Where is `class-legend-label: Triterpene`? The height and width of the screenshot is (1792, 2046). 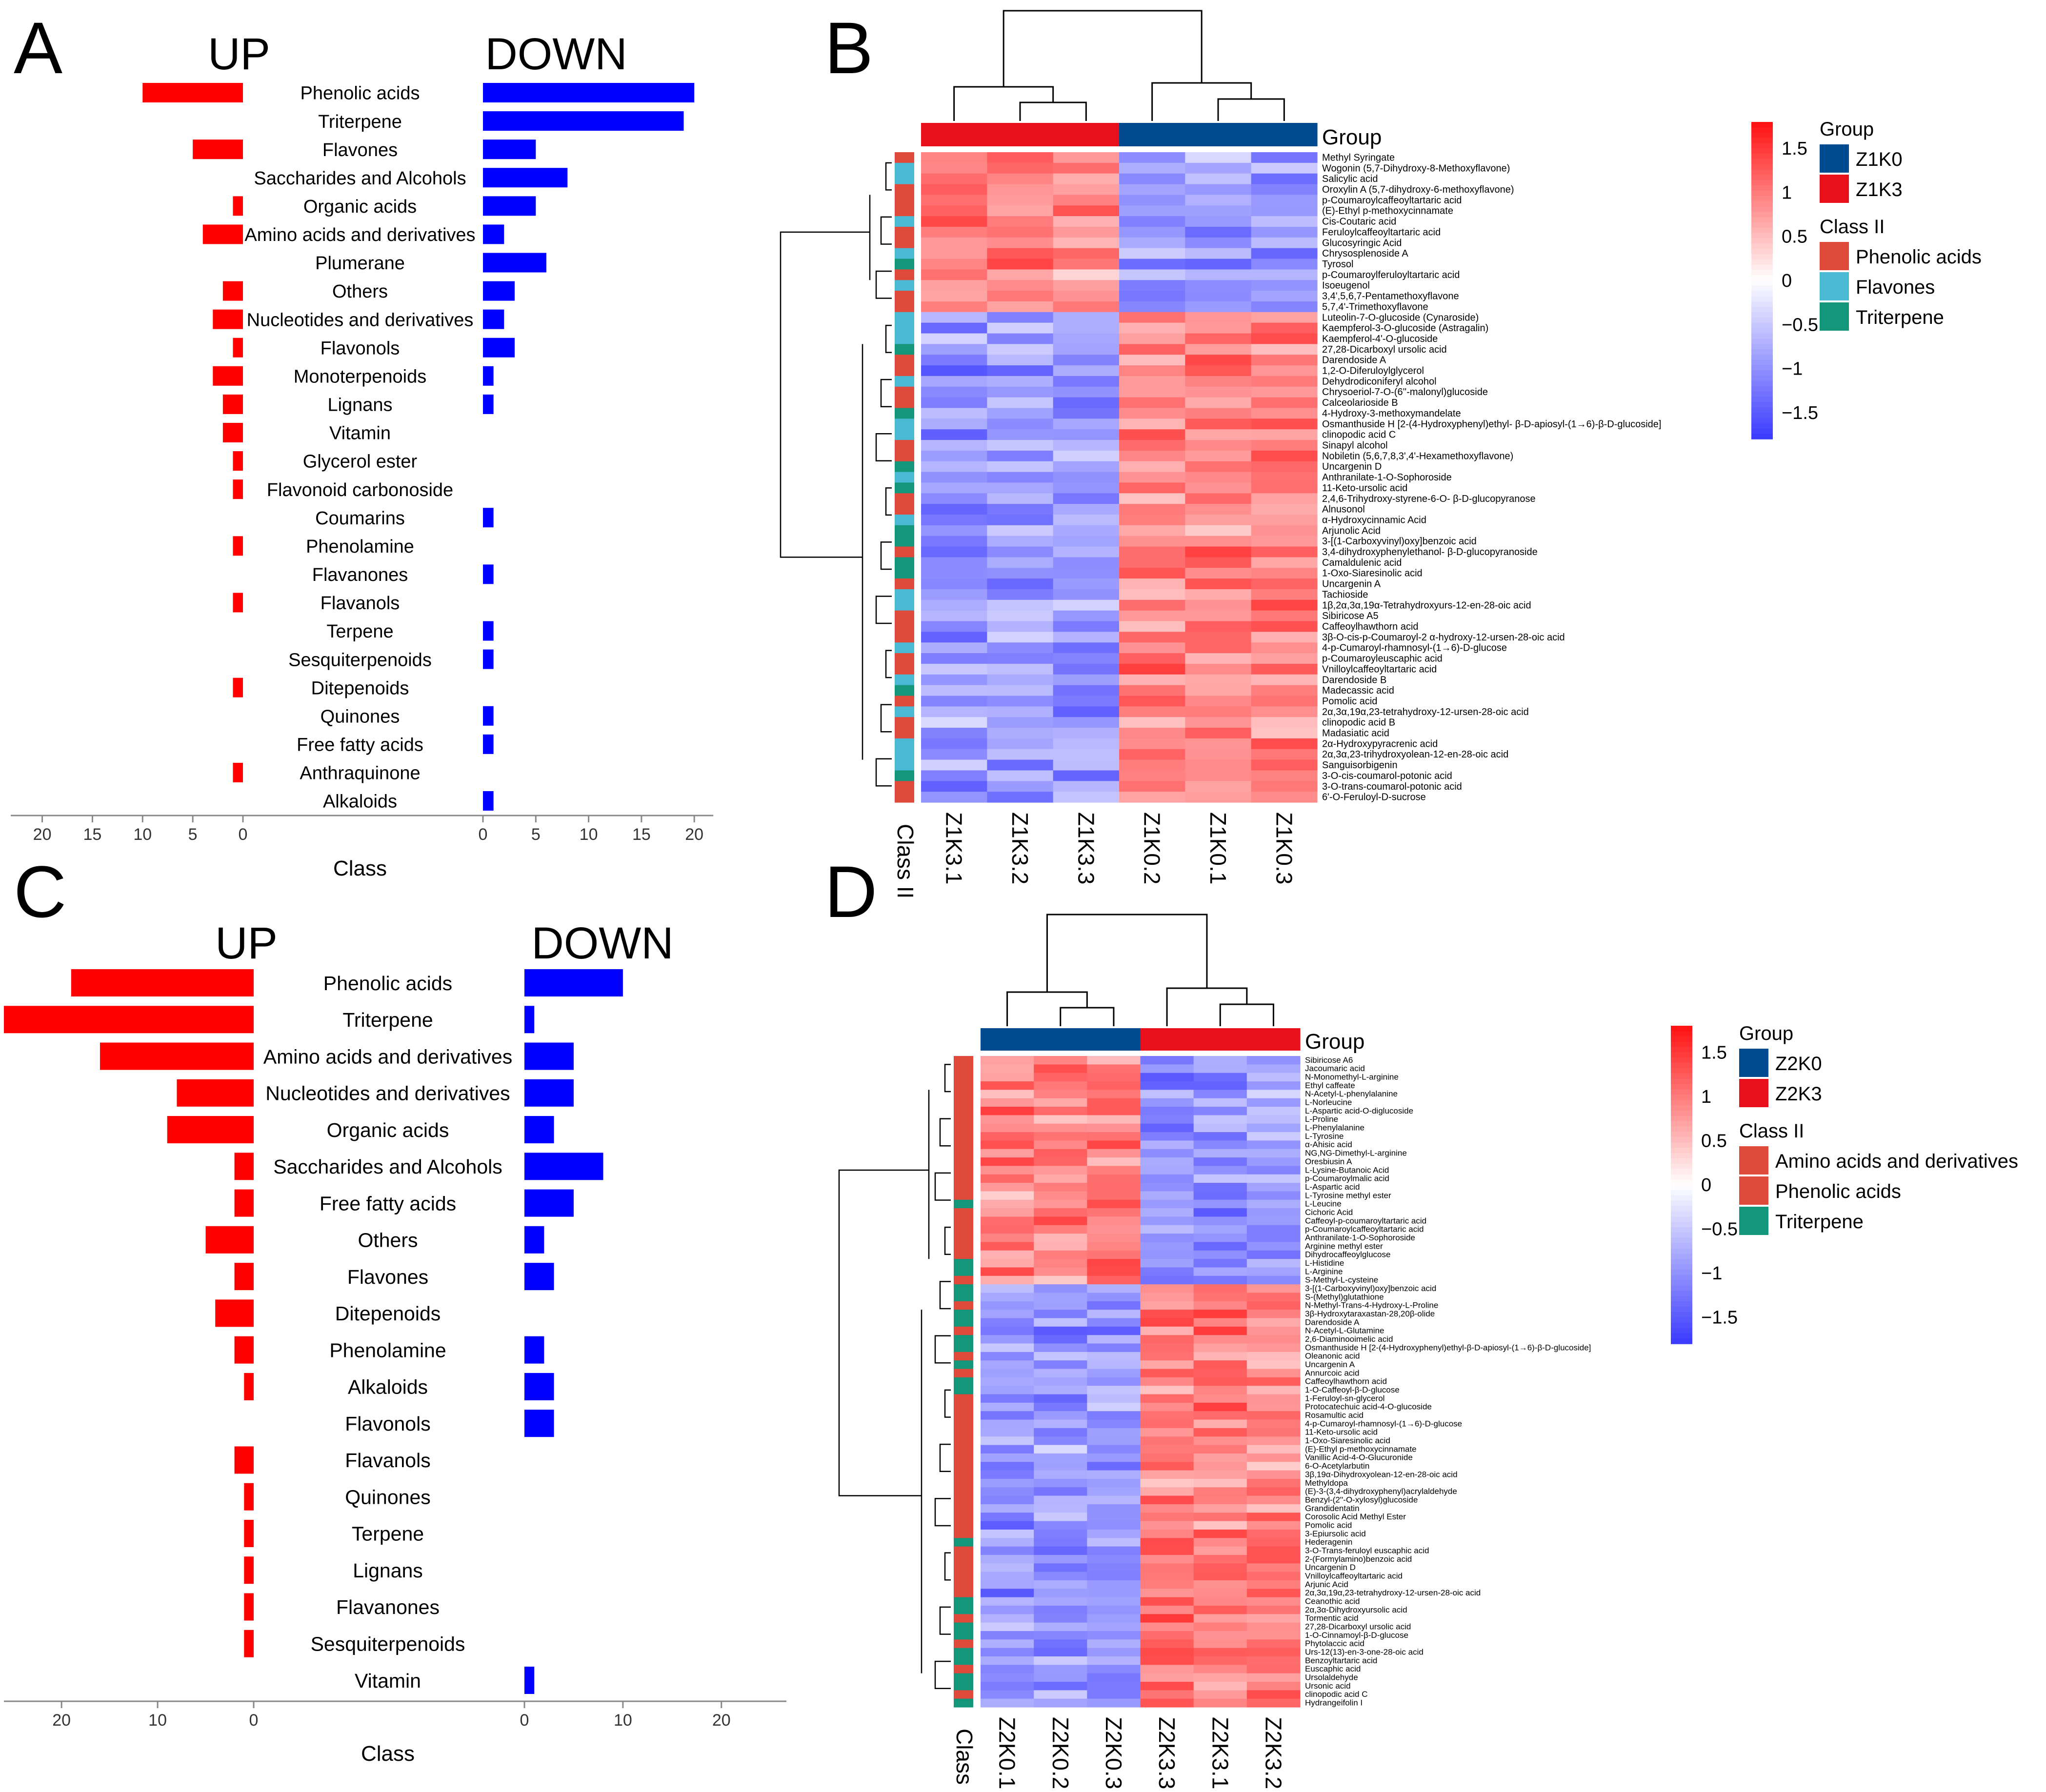
class-legend-label: Triterpene is located at coordinates (1900, 318).